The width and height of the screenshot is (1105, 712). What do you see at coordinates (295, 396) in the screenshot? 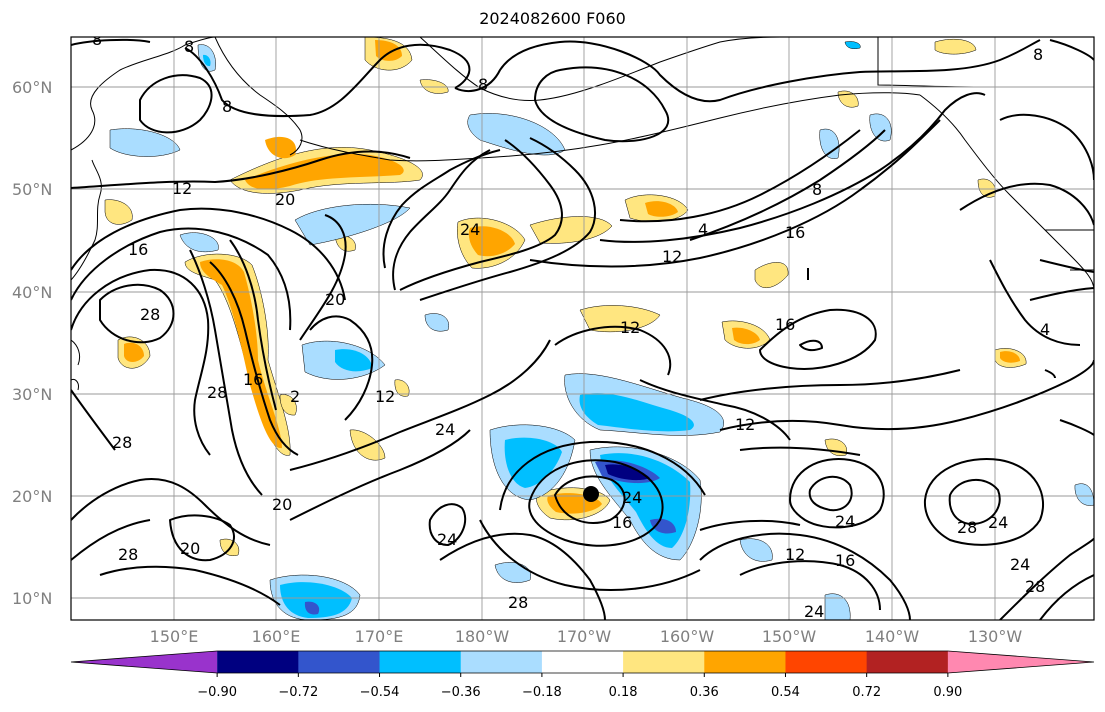
I see `contour-label: 2` at bounding box center [295, 396].